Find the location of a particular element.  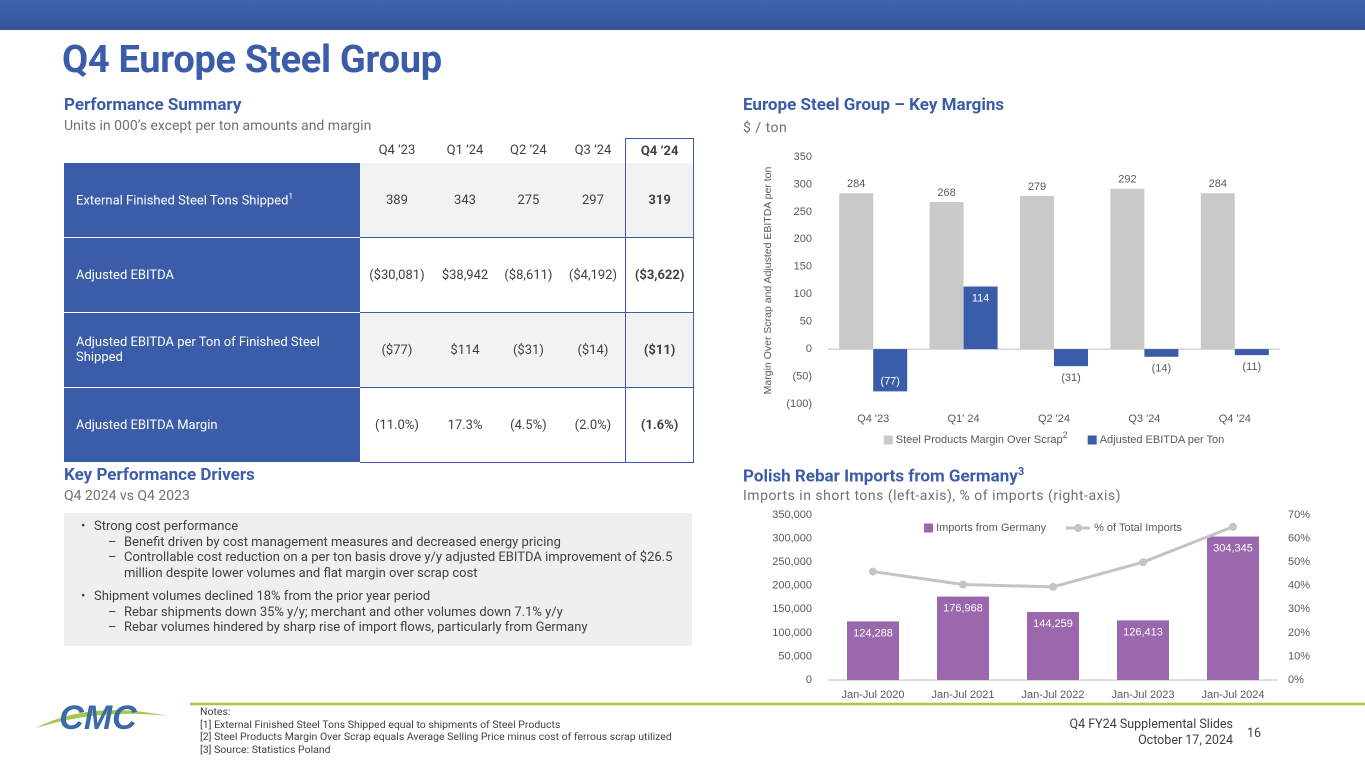

page-number: 16 is located at coordinates (1254, 733).